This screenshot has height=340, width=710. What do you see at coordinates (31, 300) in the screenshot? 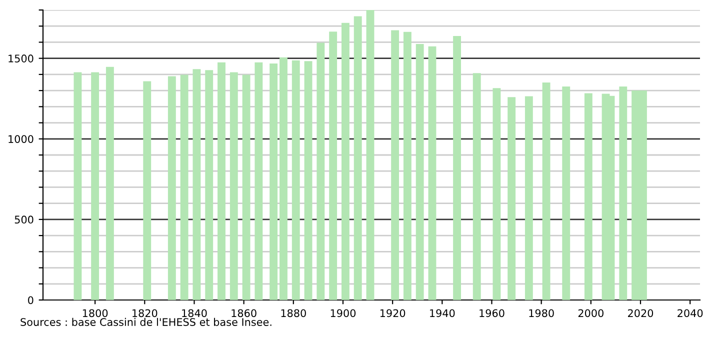
I see `y-tick-label: 0` at bounding box center [31, 300].